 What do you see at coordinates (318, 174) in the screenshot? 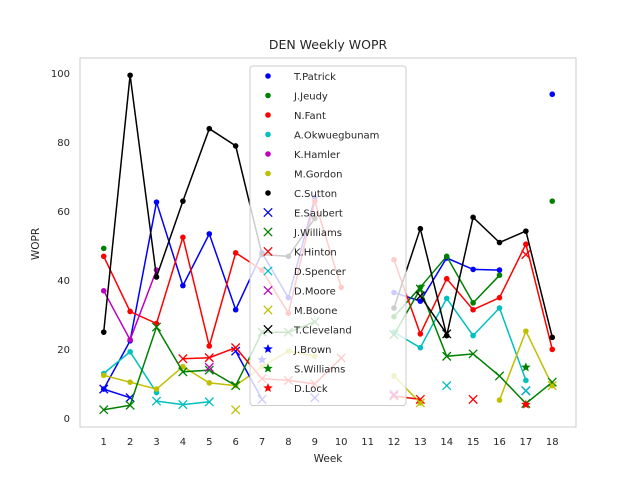
I see `legend-label-m-gordon: M.Gordon` at bounding box center [318, 174].